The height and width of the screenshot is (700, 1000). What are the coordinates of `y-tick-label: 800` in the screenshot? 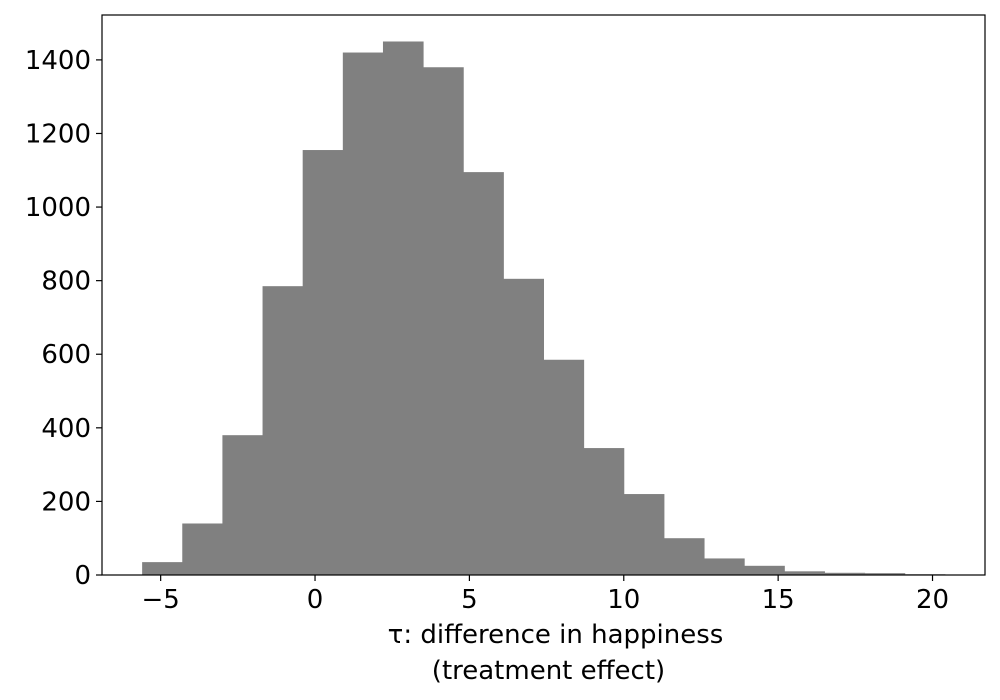 It's located at (66, 282).